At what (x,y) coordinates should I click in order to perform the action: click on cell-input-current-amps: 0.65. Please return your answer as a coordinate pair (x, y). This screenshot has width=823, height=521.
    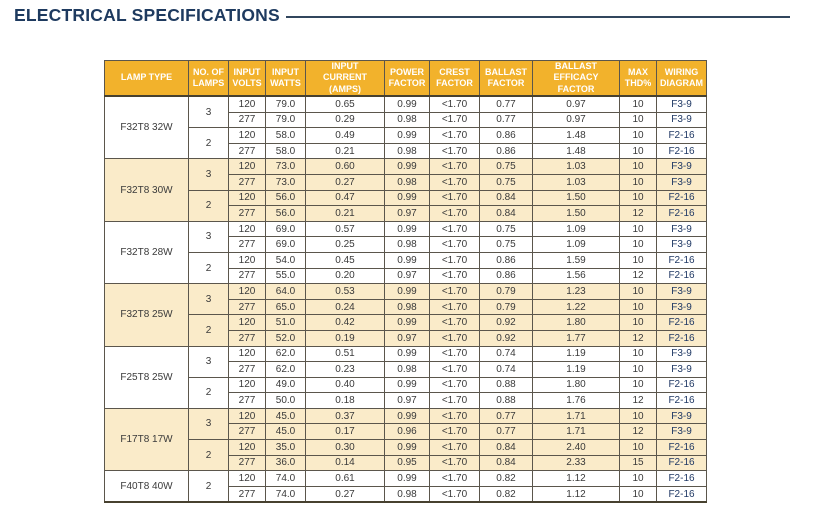
    Looking at the image, I should click on (345, 104).